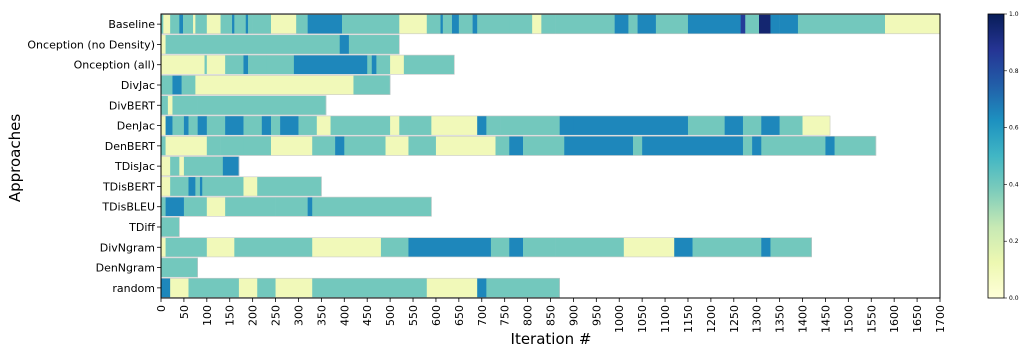 The height and width of the screenshot is (347, 1021). Describe the element at coordinates (91, 44) in the screenshot. I see `y-tick-label: Onception (no Density)` at that location.